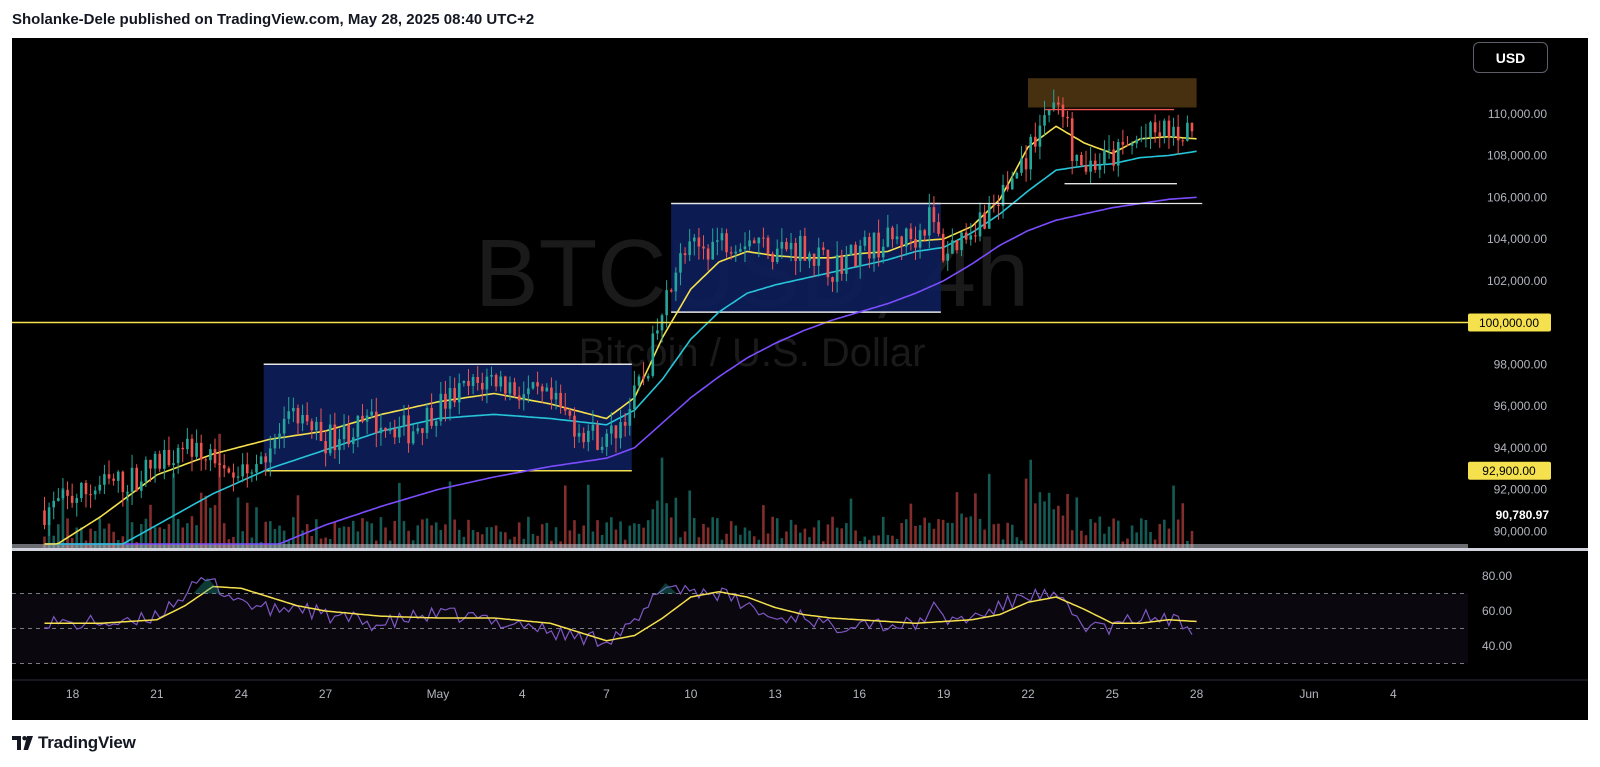 The image size is (1600, 767). What do you see at coordinates (620, 613) in the screenshot?
I see `rsi-signal-line` at bounding box center [620, 613].